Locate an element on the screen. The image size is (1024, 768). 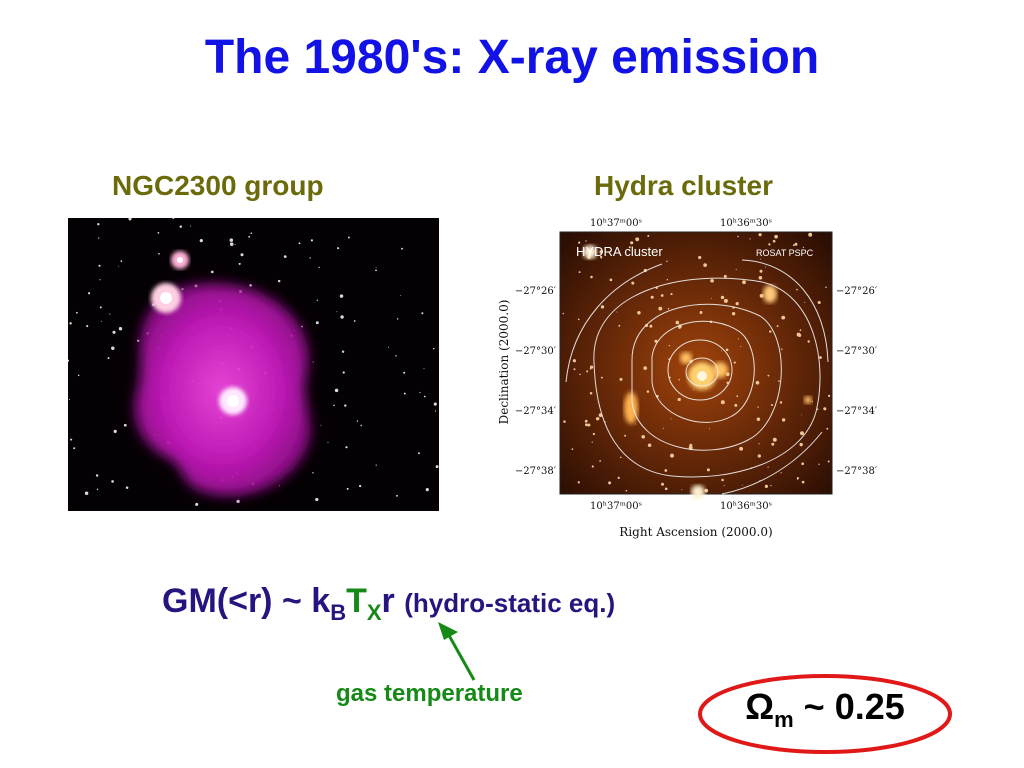
formula-lhs: GM(<r) is located at coordinates (217, 601).